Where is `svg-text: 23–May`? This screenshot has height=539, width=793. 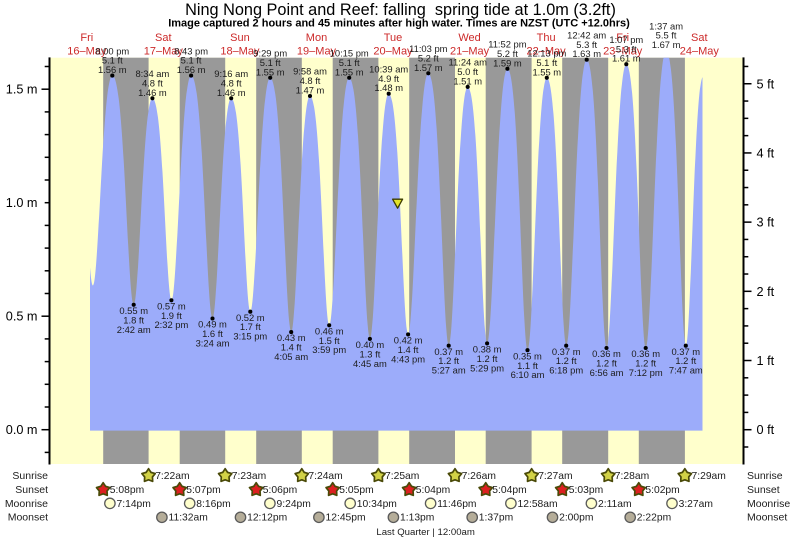
svg-text: 23–May is located at coordinates (623, 51).